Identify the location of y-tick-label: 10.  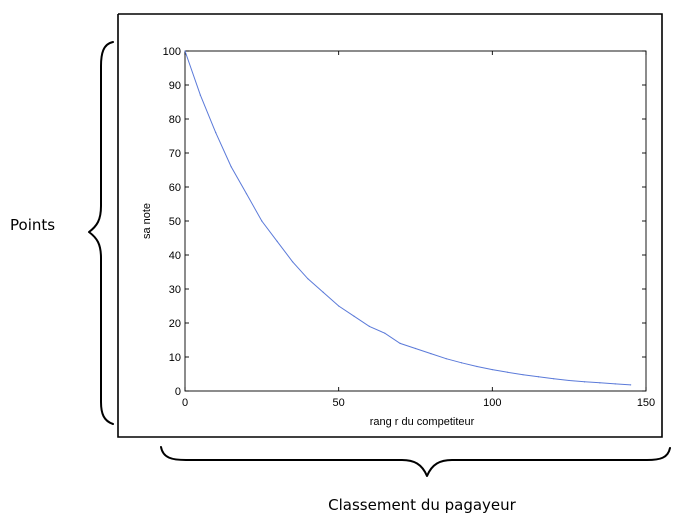
(175, 358).